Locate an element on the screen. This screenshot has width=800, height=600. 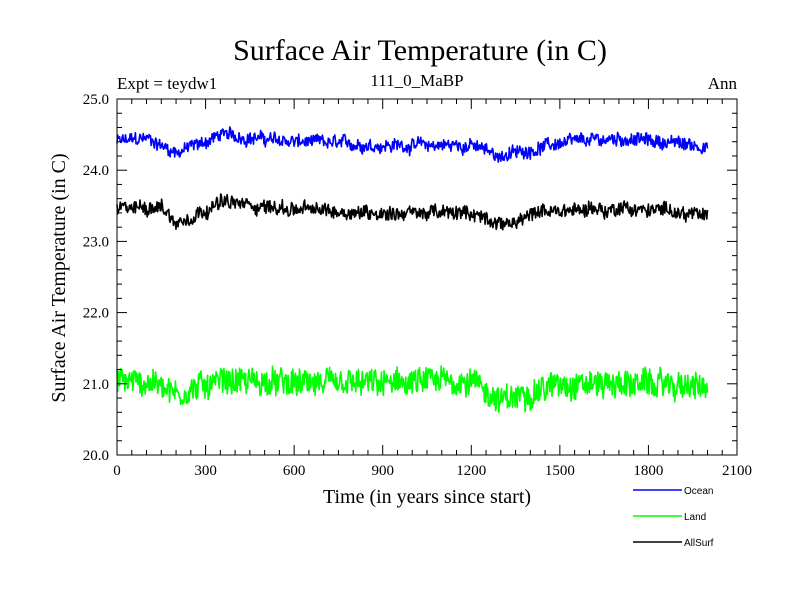
series-line-land is located at coordinates (412, 389).